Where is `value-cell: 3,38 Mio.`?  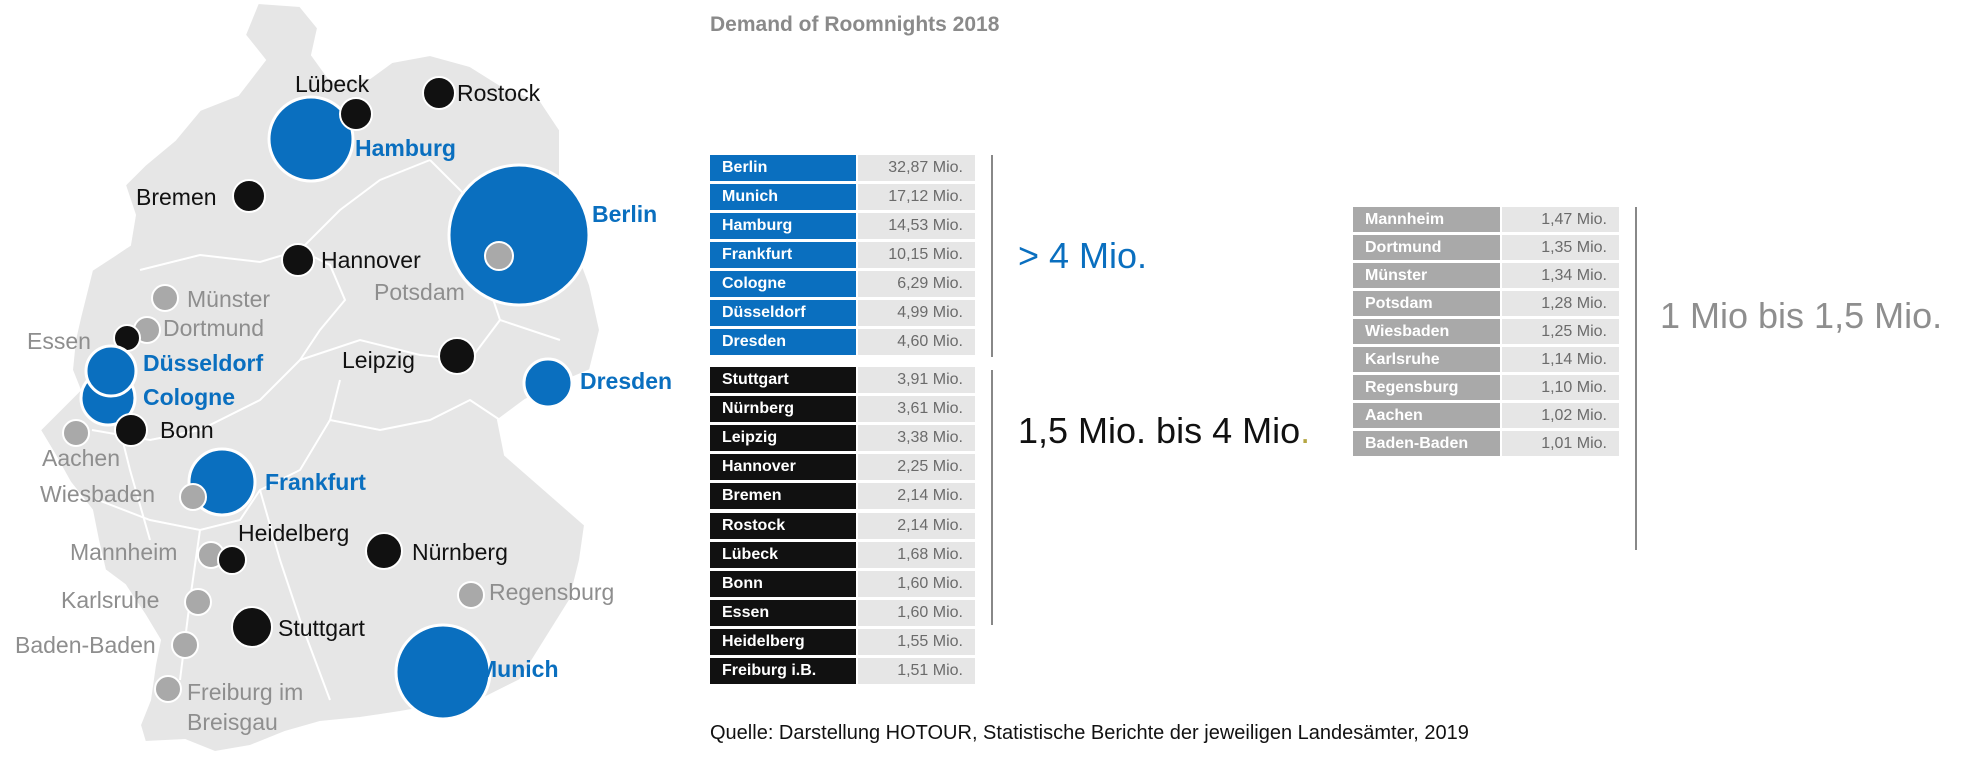 value-cell: 3,38 Mio. is located at coordinates (916, 438).